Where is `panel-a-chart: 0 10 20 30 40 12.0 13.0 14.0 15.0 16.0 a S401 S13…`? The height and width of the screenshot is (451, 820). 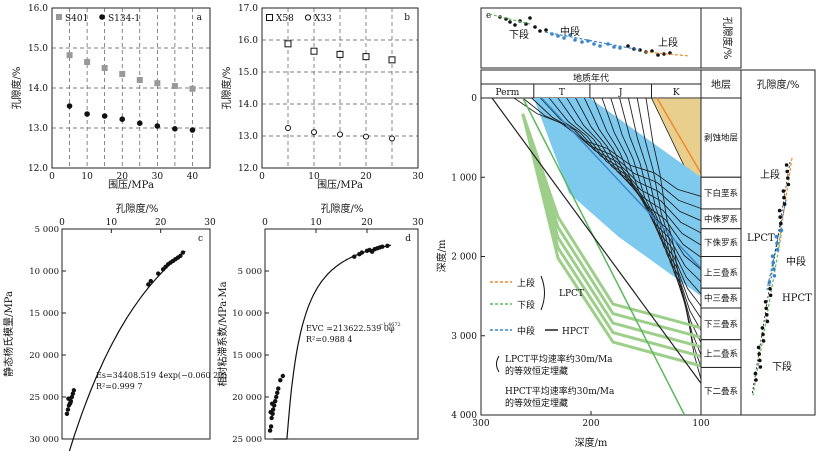
panel-a-chart: 0 10 20 30 40 12.0 13.0 14.0 15.0 16.0 a S401 S13… is located at coordinates (110, 97).